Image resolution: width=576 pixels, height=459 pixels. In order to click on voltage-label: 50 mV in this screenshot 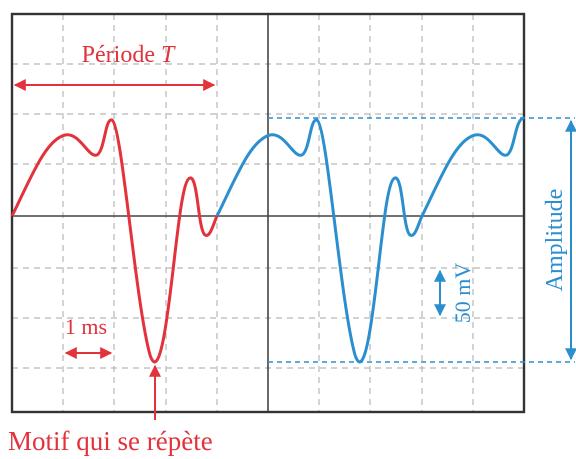, I will do `click(462, 293)`.